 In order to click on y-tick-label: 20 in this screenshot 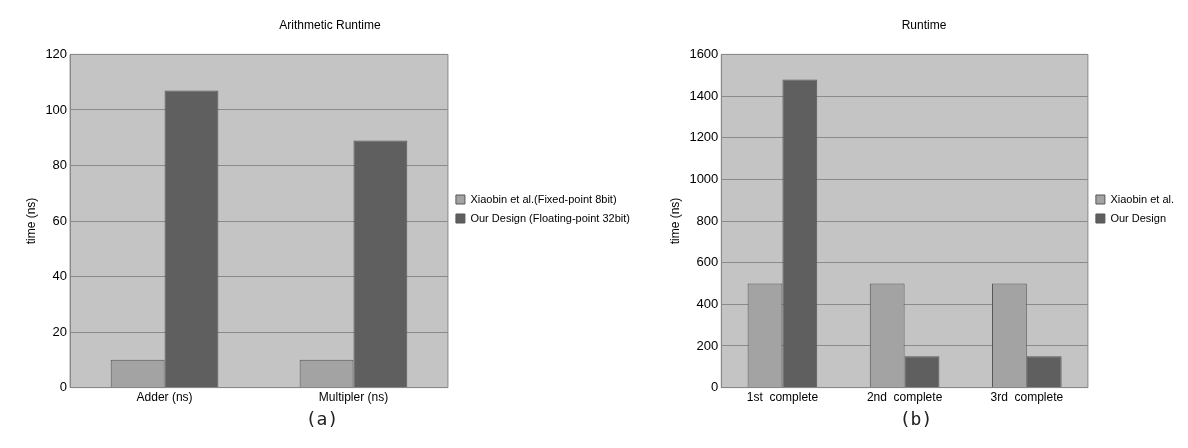, I will do `click(60, 331)`.